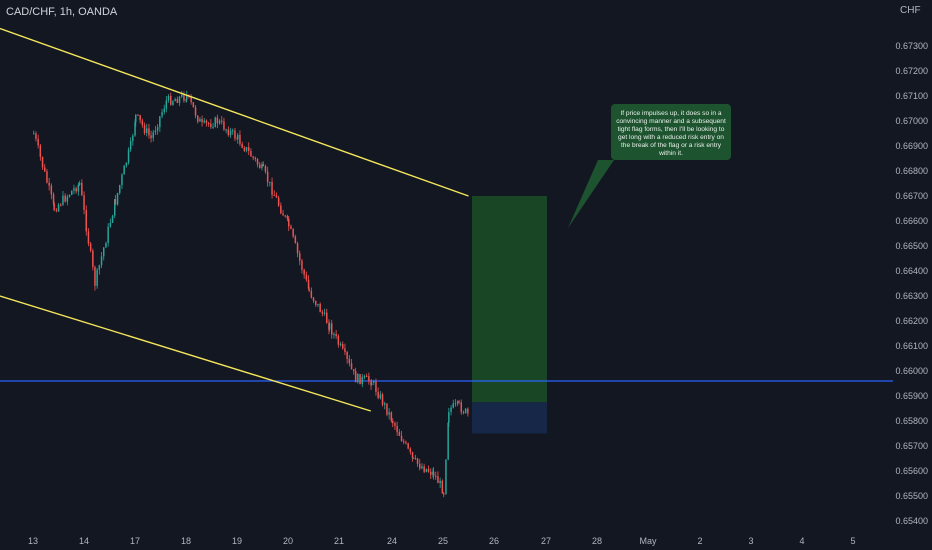  Describe the element at coordinates (852, 541) in the screenshot. I see `x-tick-label: 5` at that location.